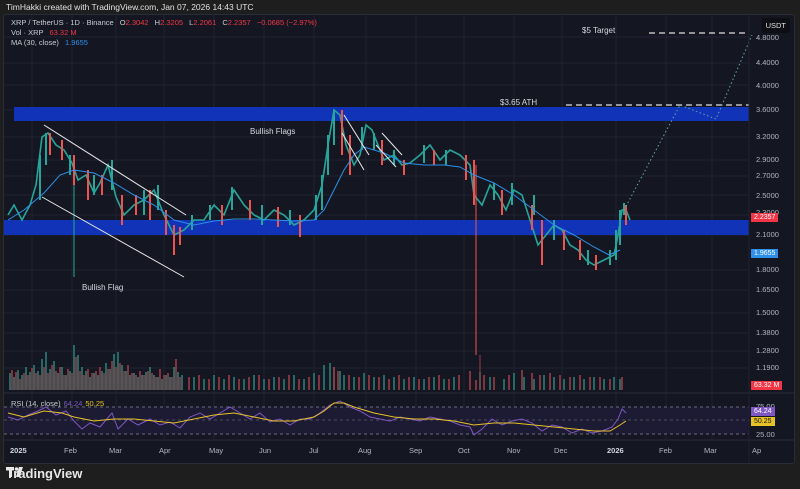  What do you see at coordinates (767, 312) in the screenshot?
I see `svg-text: 1.5000` at bounding box center [767, 312].